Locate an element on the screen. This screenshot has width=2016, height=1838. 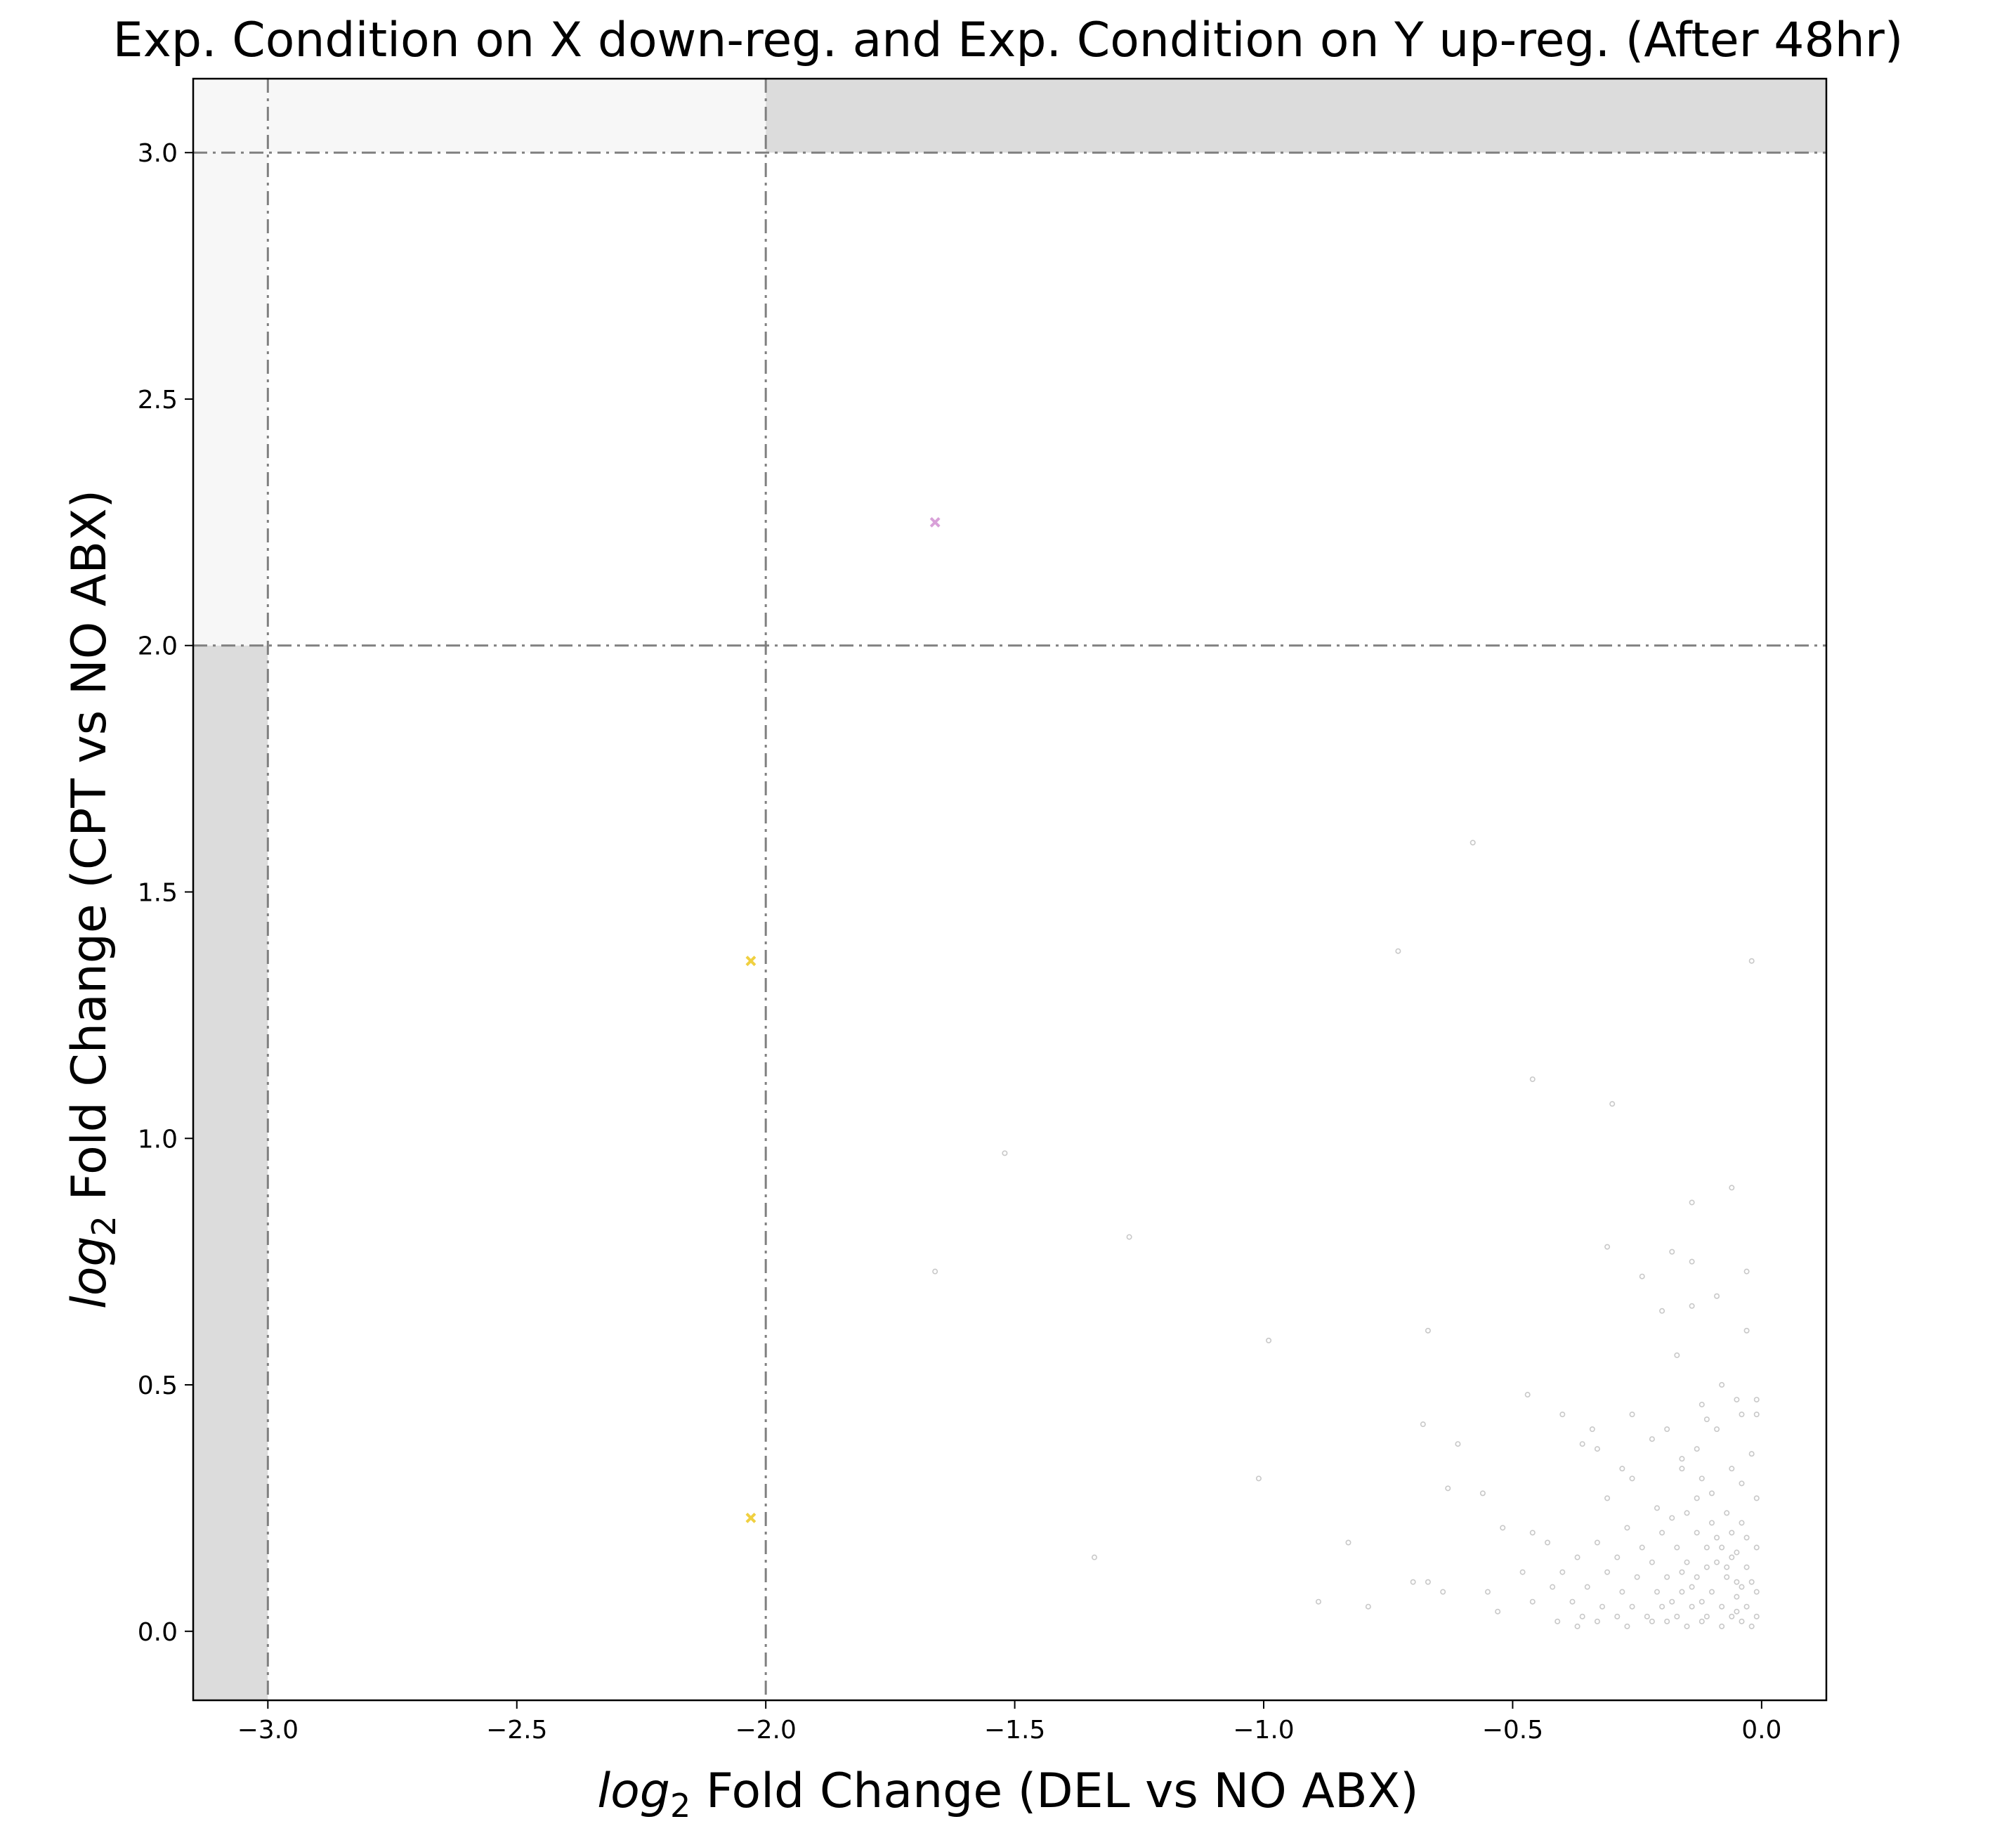
y-tick-label: 2.5 is located at coordinates (158, 400).